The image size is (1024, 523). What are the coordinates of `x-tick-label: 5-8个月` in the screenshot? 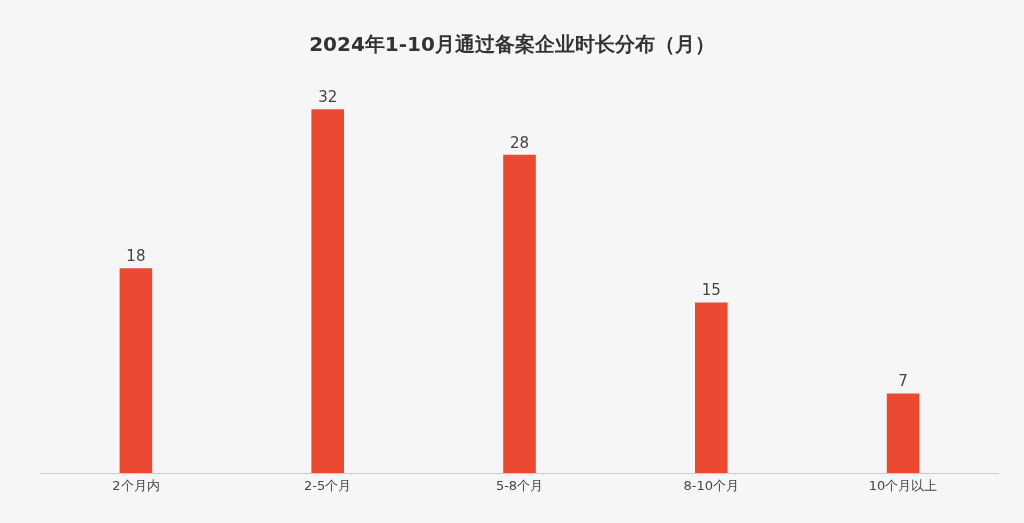 It's located at (519, 485).